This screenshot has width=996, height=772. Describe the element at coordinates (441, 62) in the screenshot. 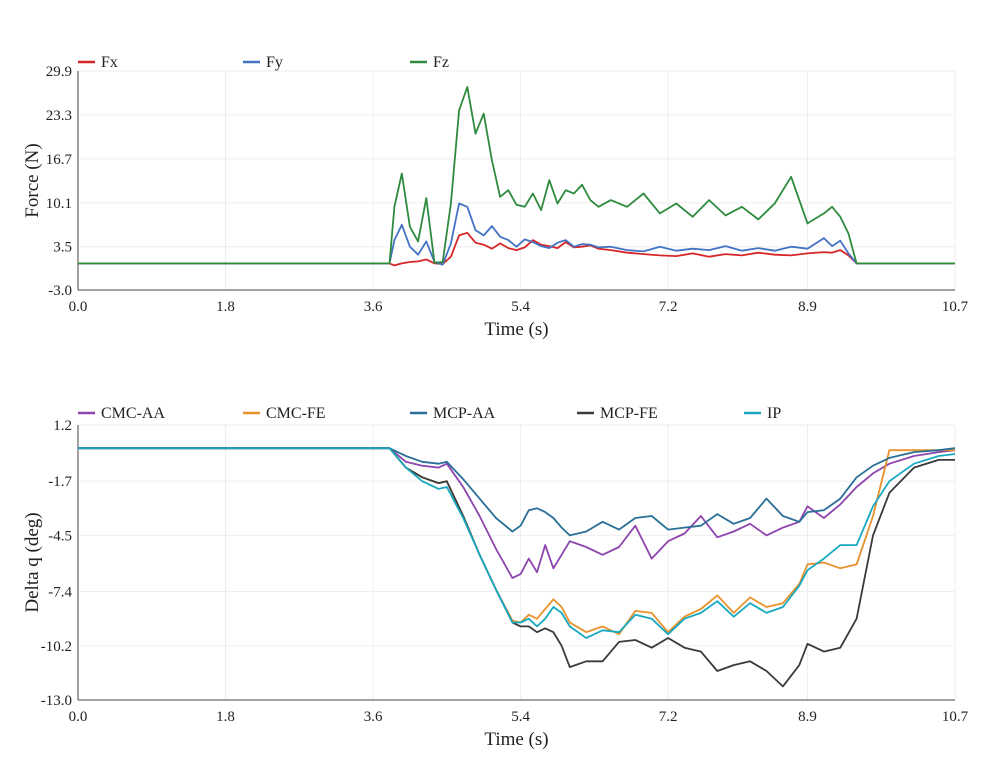

I see `legend-label-fz: Fz` at that location.